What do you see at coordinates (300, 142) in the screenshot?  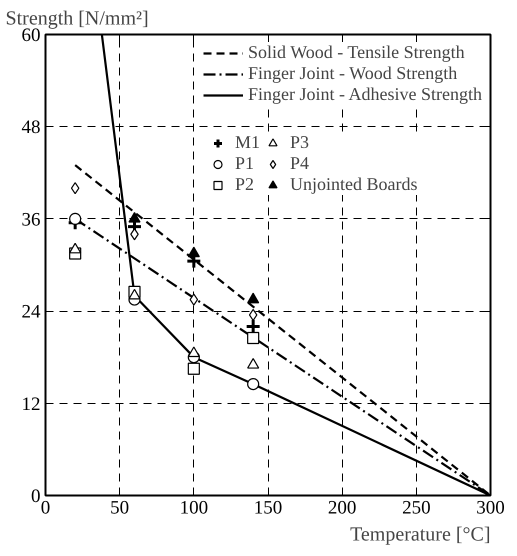 I see `legend-label: P3` at bounding box center [300, 142].